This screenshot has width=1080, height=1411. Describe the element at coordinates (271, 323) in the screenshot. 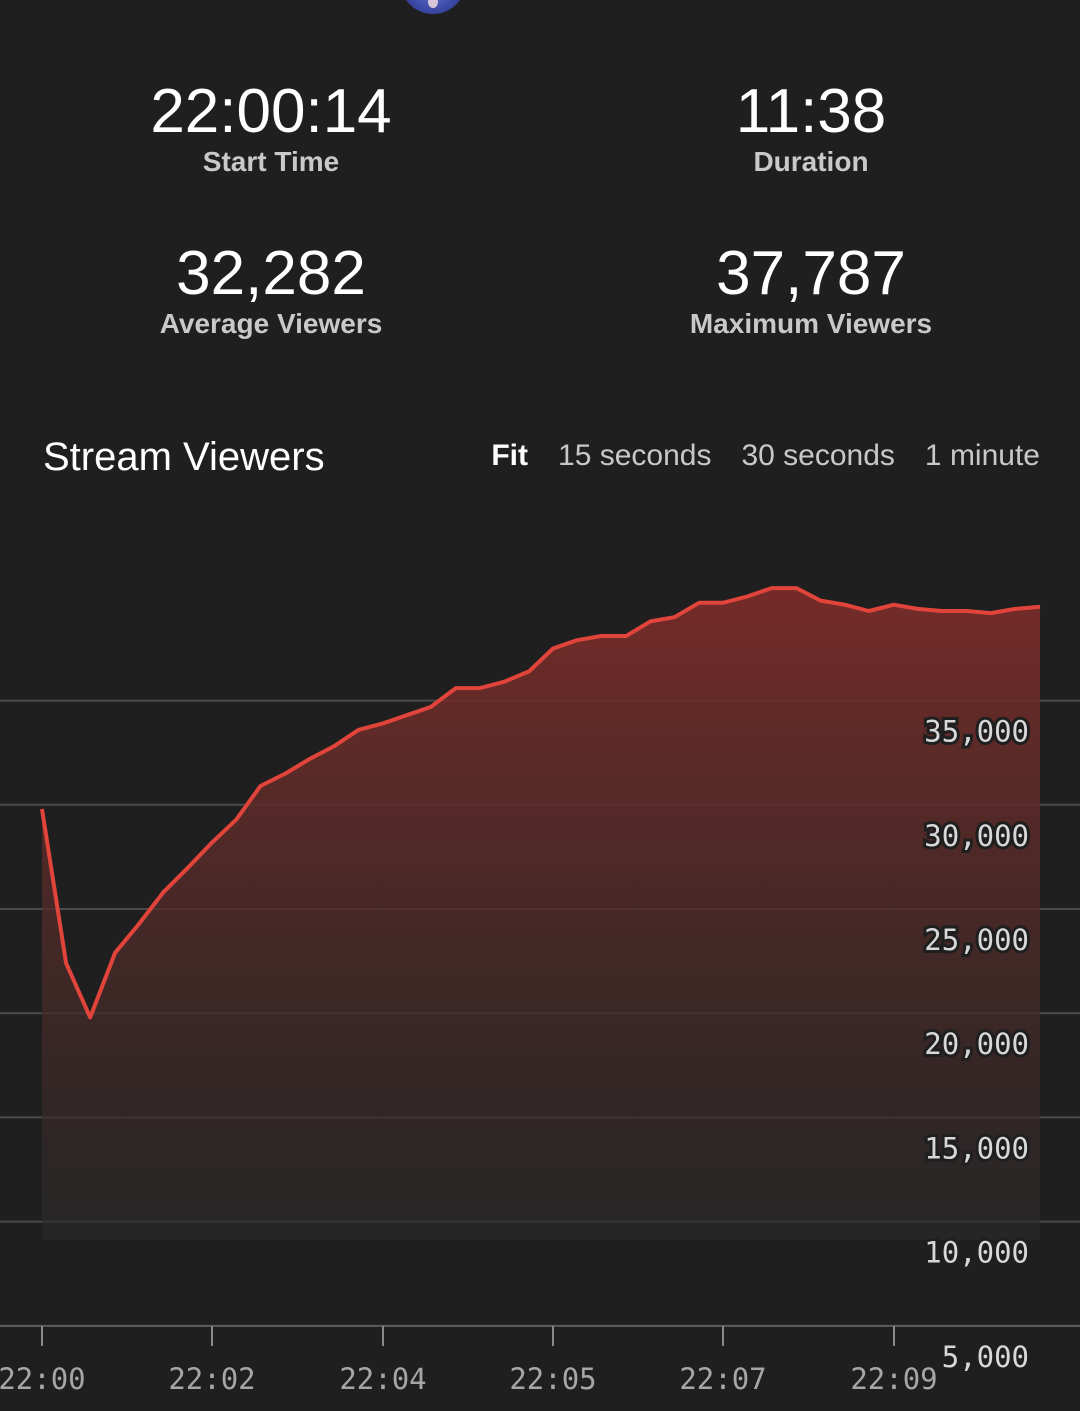

I see `average-viewers-label: Average Viewers` at that location.